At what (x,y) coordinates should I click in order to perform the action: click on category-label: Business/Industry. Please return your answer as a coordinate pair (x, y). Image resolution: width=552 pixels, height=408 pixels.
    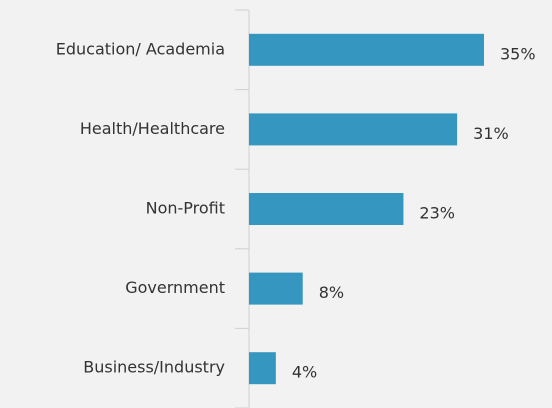
    Looking at the image, I should click on (154, 367).